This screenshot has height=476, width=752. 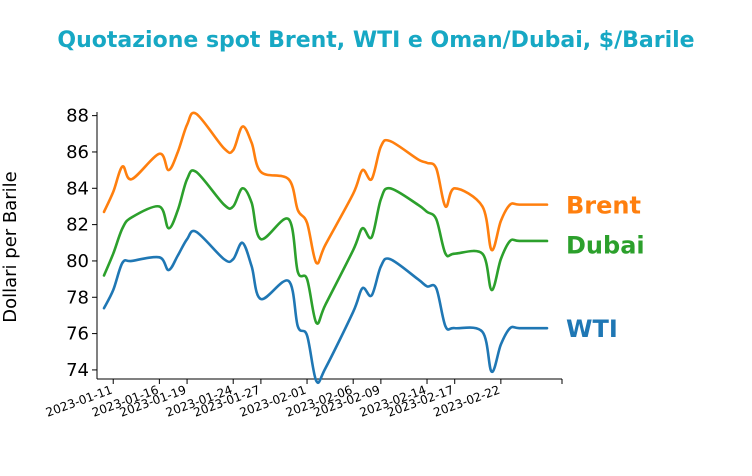 I want to click on y-tick-label: 76, so click(x=77, y=334).